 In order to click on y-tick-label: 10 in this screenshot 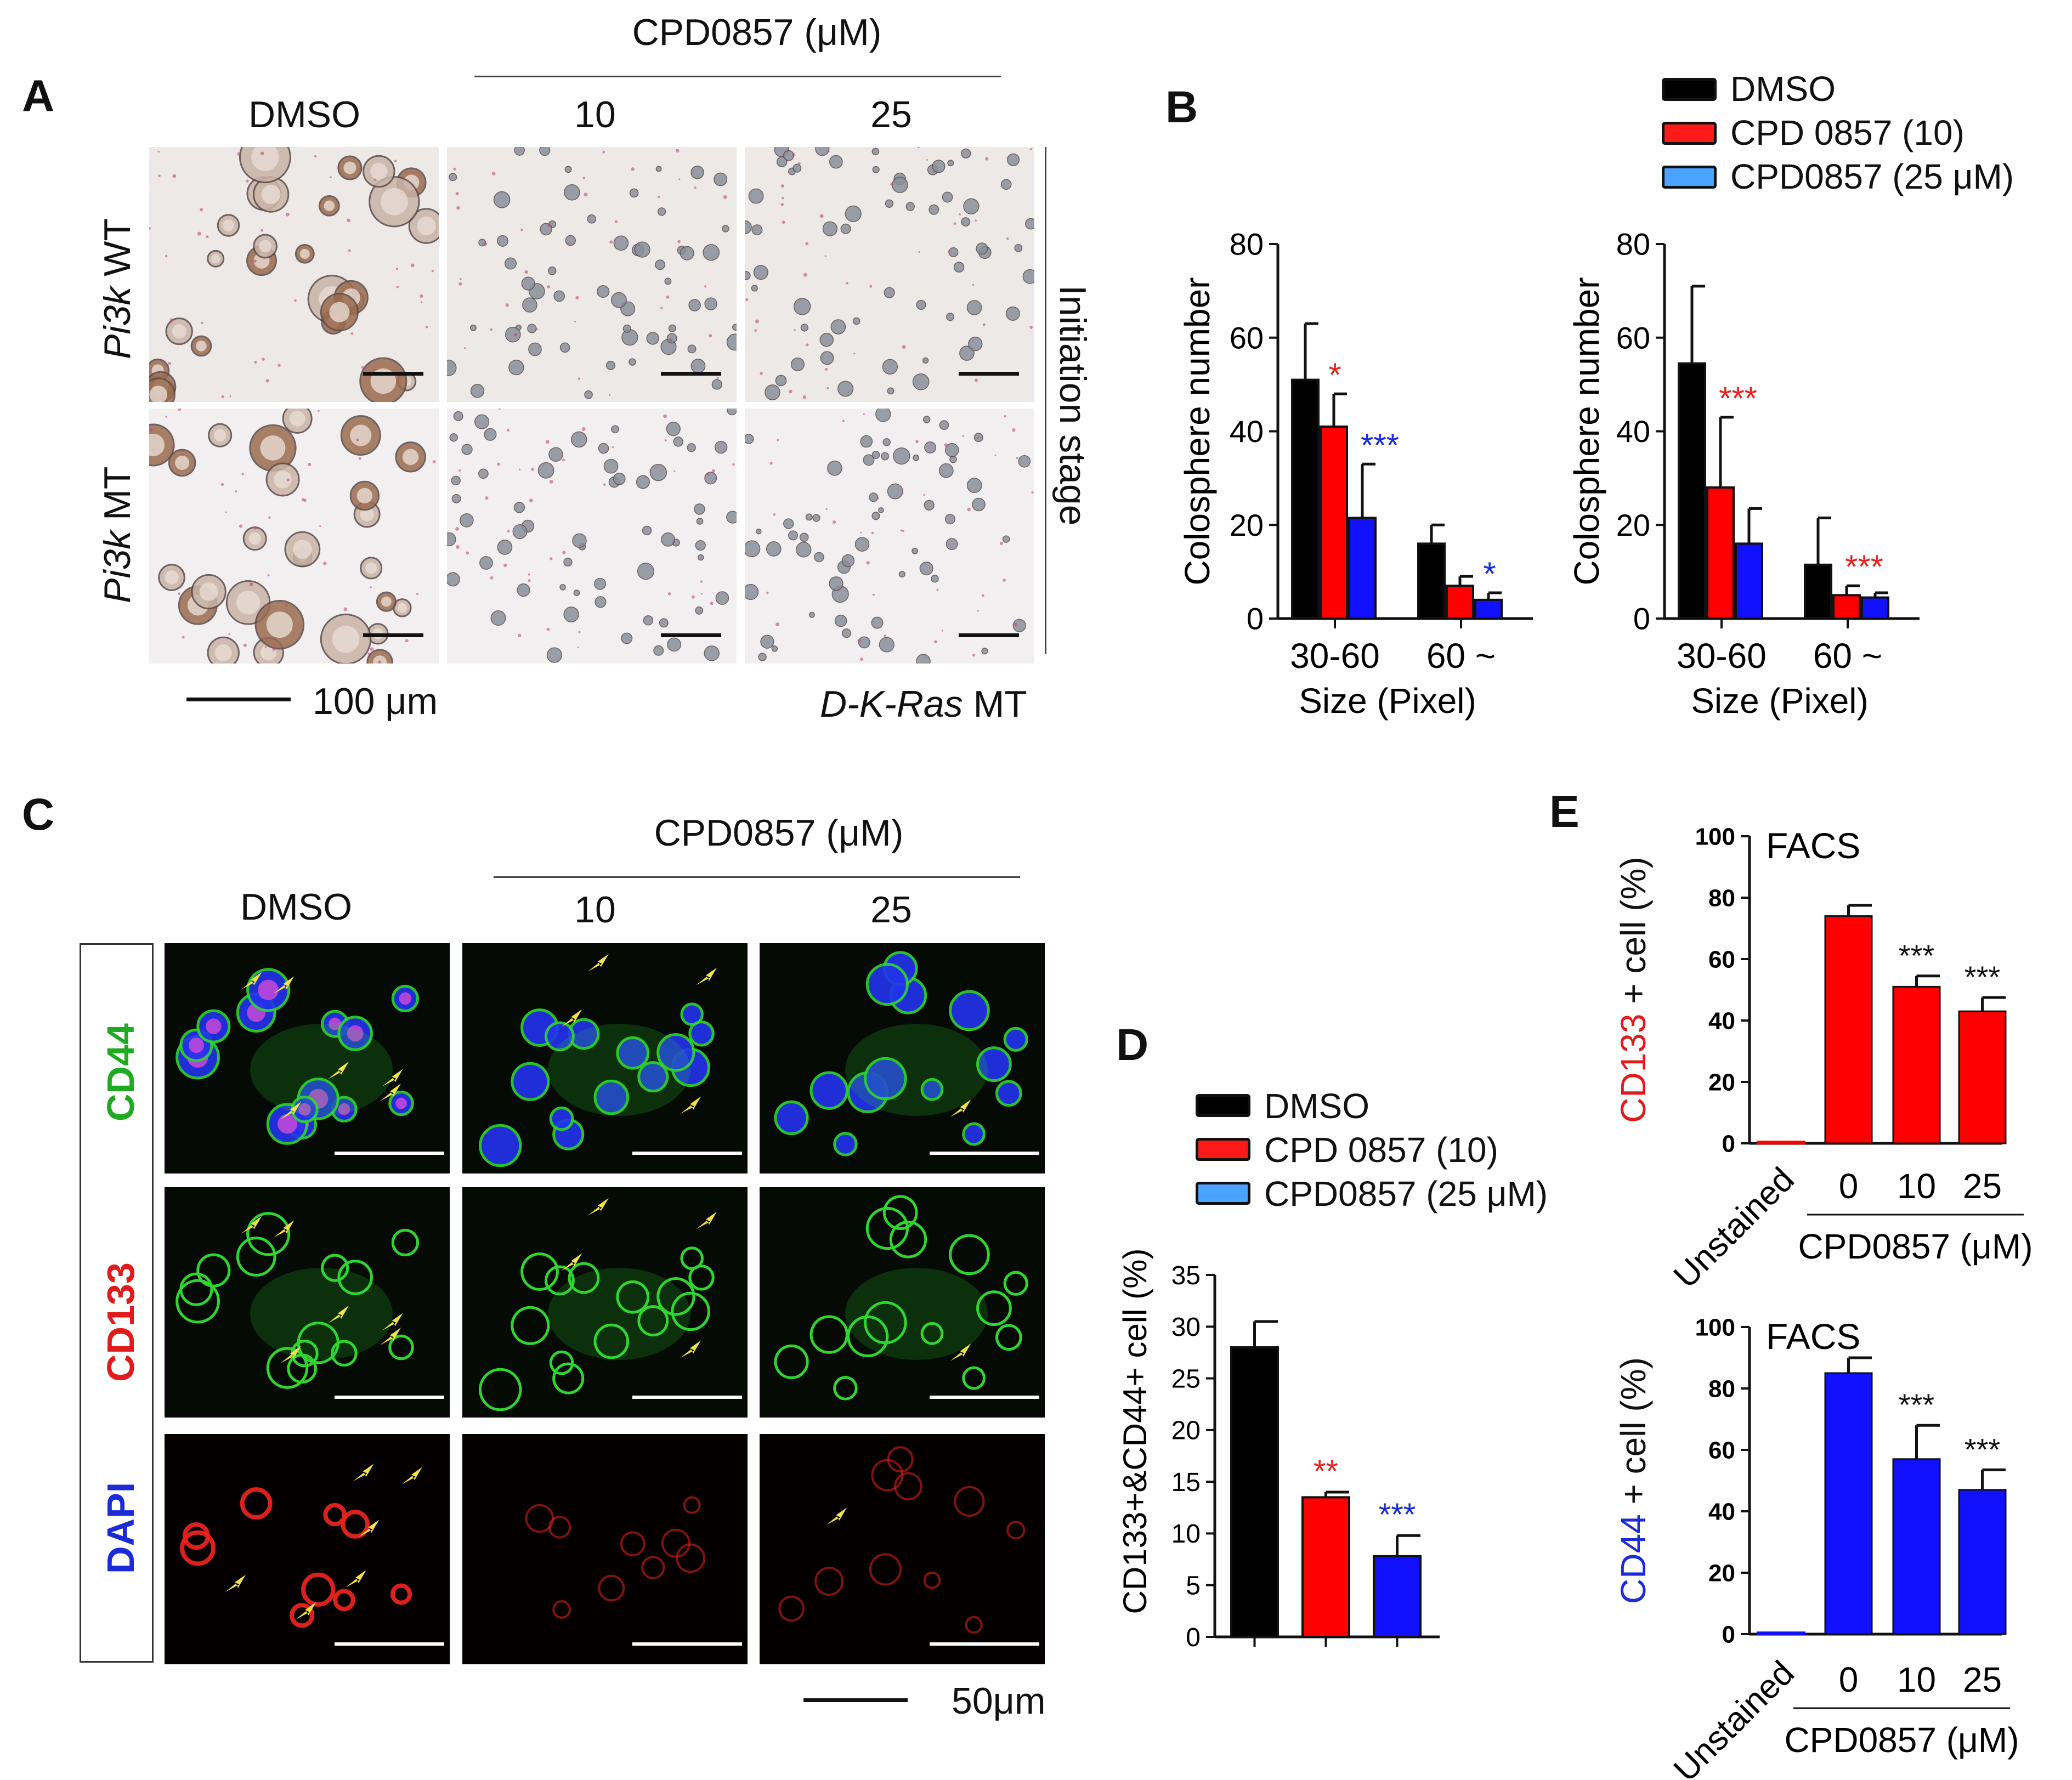, I will do `click(1186, 1534)`.